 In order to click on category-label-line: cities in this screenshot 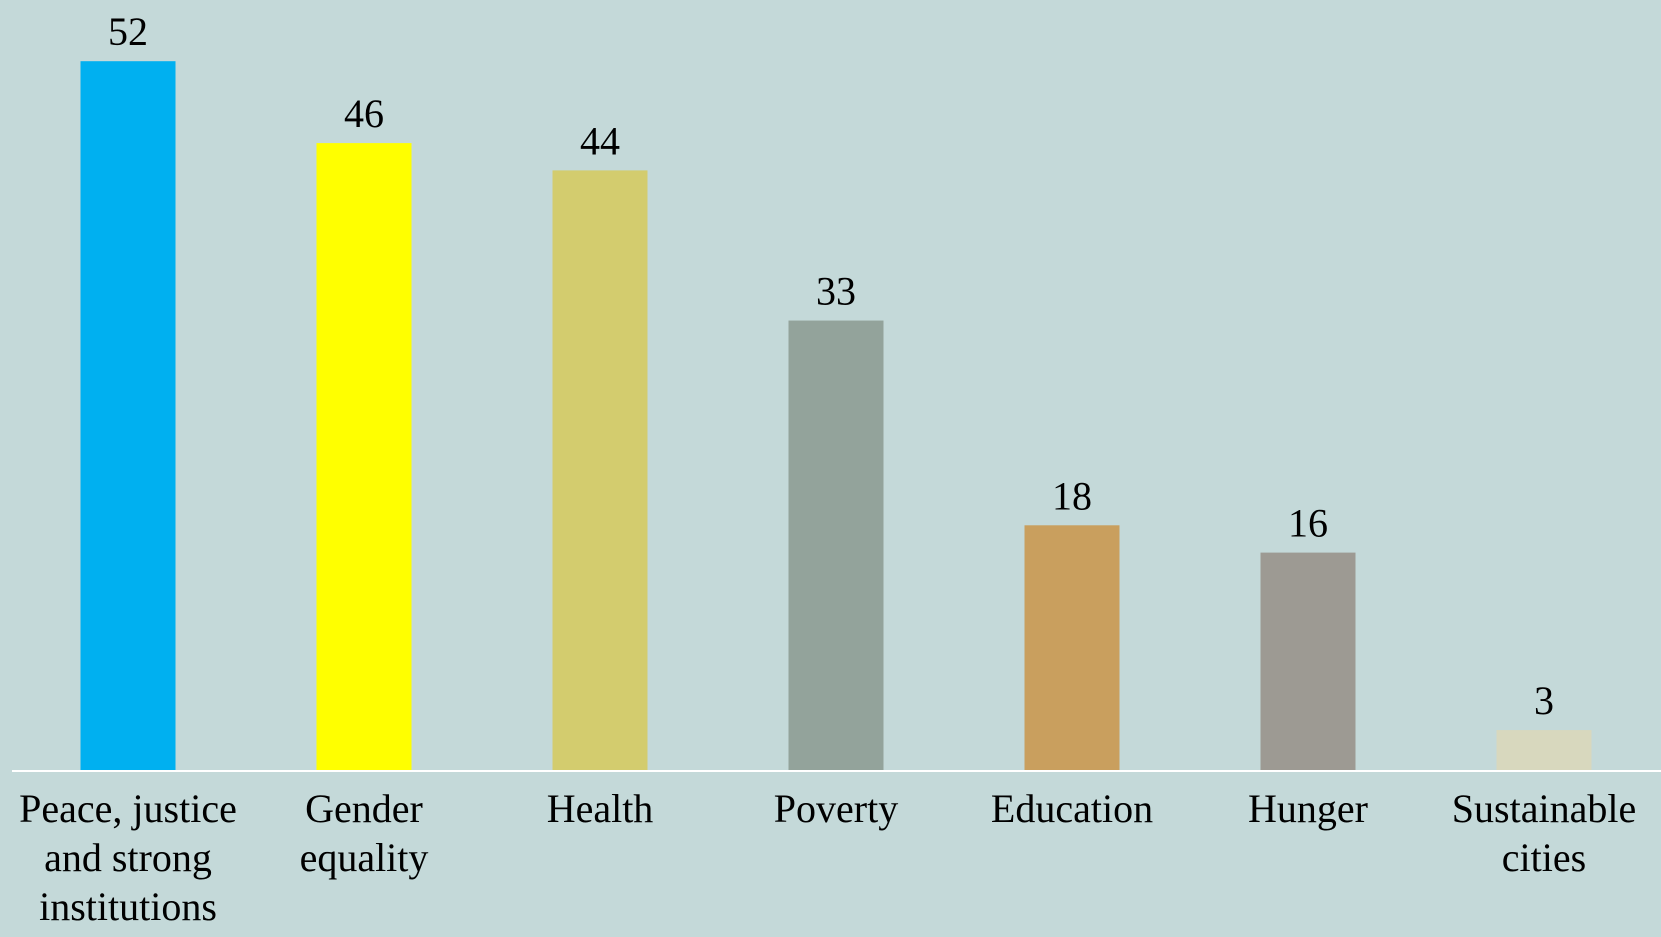, I will do `click(1544, 857)`.